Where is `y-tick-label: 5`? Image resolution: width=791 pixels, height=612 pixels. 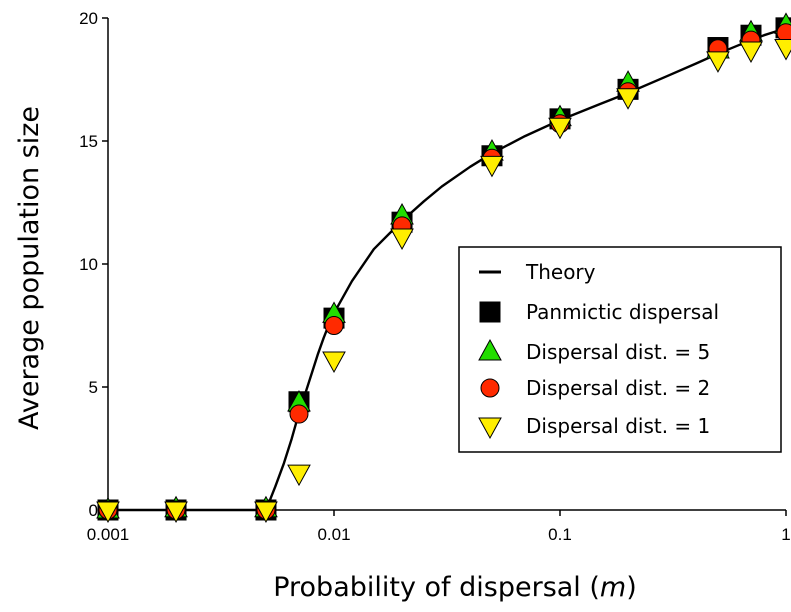 y-tick-label: 5 is located at coordinates (93, 387).